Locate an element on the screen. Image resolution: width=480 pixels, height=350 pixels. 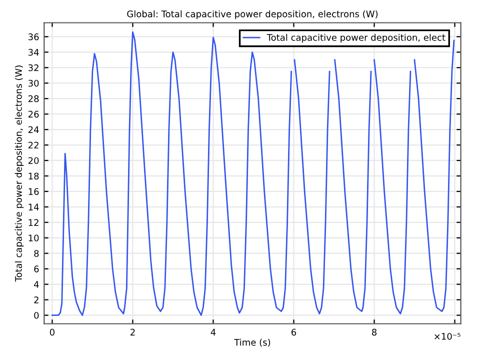
y-tick-label: 10 is located at coordinates (33, 238).